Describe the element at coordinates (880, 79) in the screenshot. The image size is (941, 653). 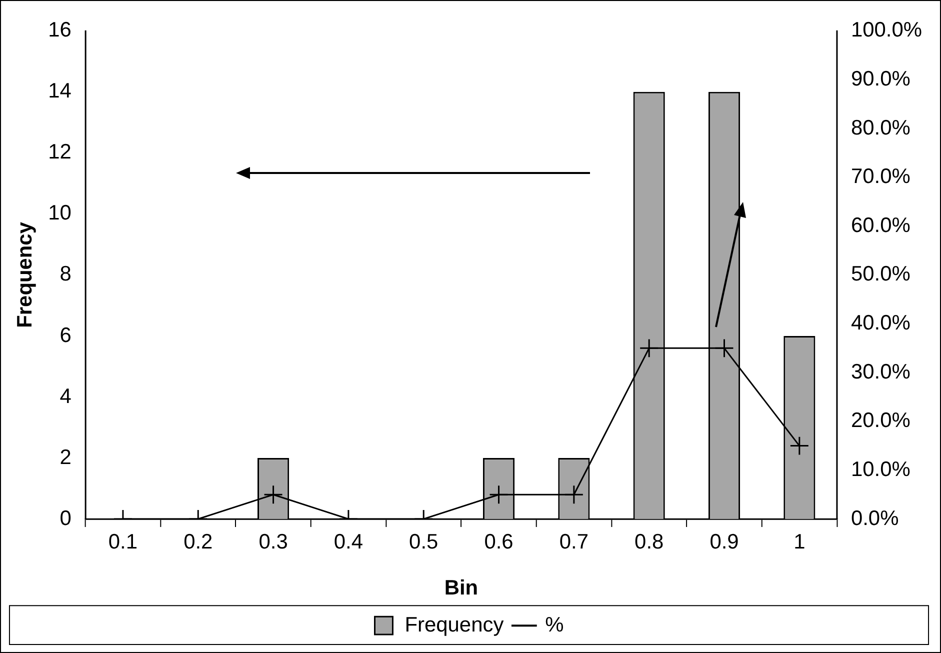
I see `y2-tick-label: 90.0%` at that location.